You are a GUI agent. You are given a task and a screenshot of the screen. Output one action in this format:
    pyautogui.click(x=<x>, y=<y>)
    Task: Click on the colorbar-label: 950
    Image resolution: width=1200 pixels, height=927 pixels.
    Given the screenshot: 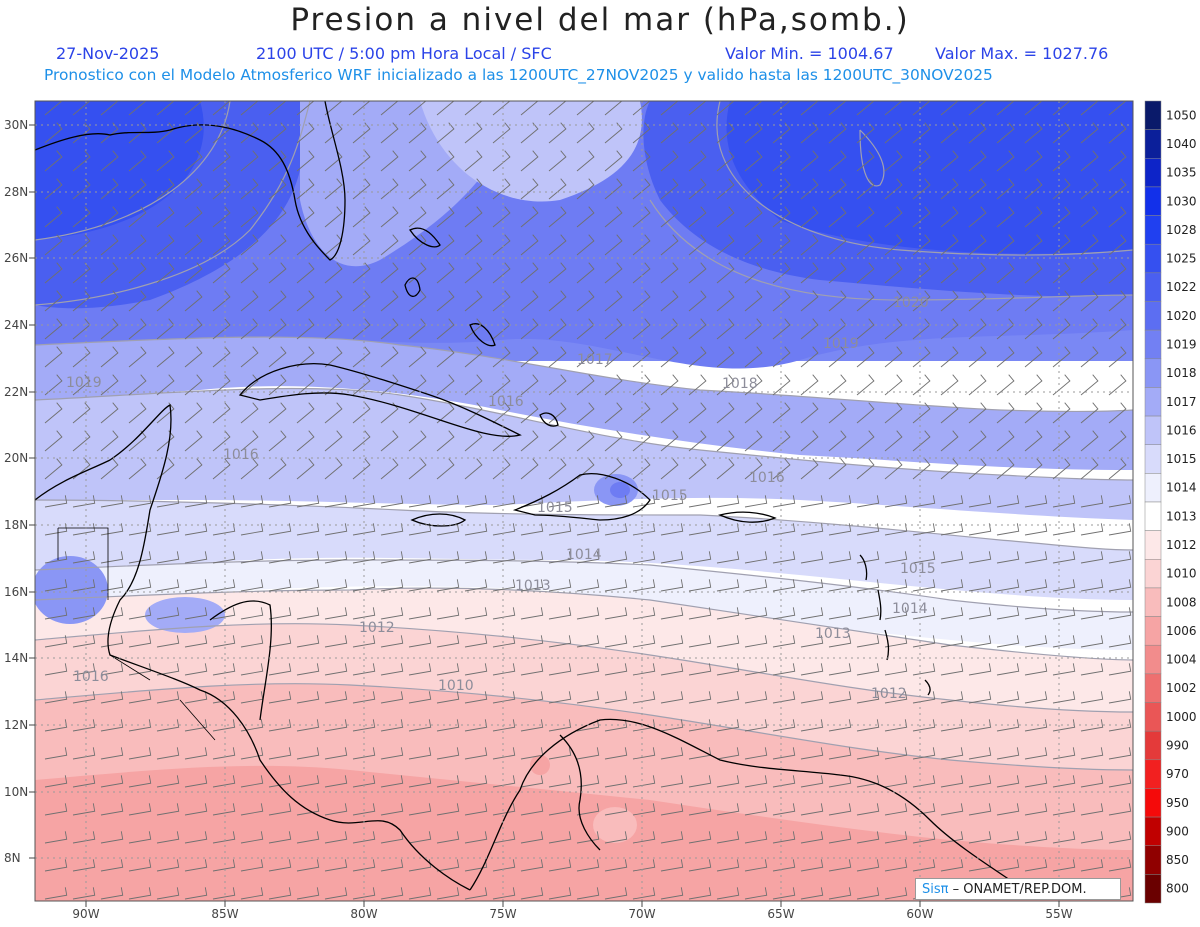 What is the action you would take?
    pyautogui.click(x=1177, y=803)
    